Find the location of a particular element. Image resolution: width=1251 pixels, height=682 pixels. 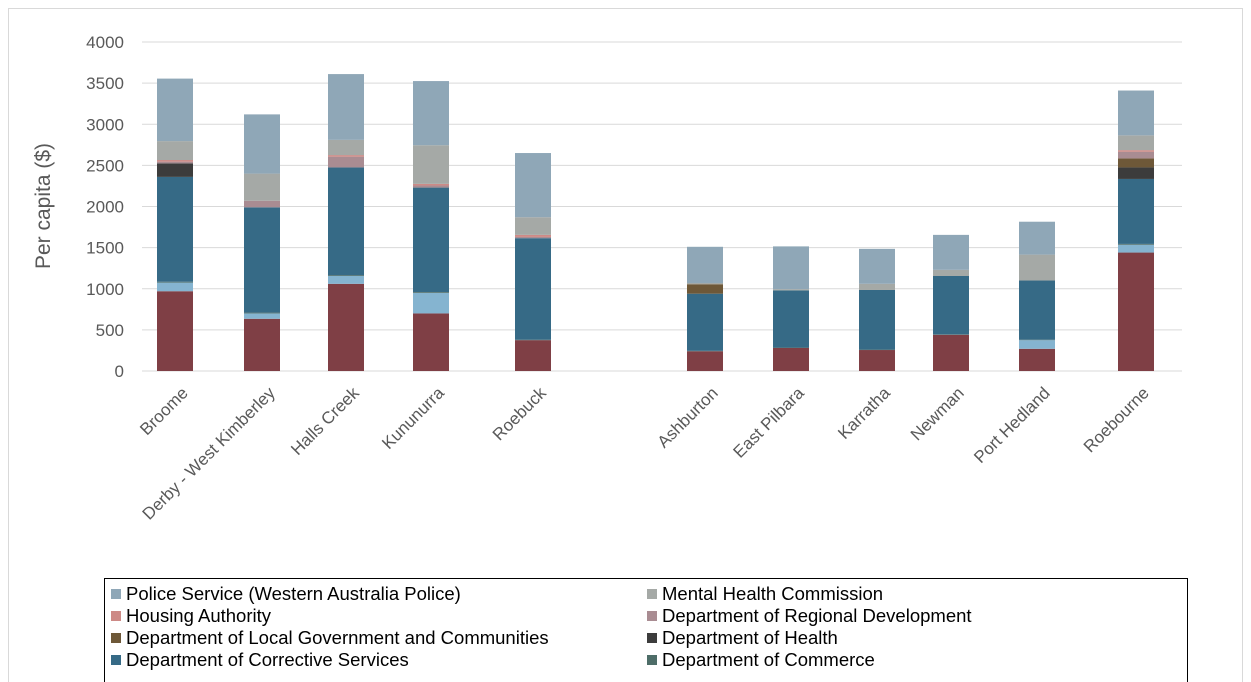

legend-item: Mental Health Commission is located at coordinates (765, 593).